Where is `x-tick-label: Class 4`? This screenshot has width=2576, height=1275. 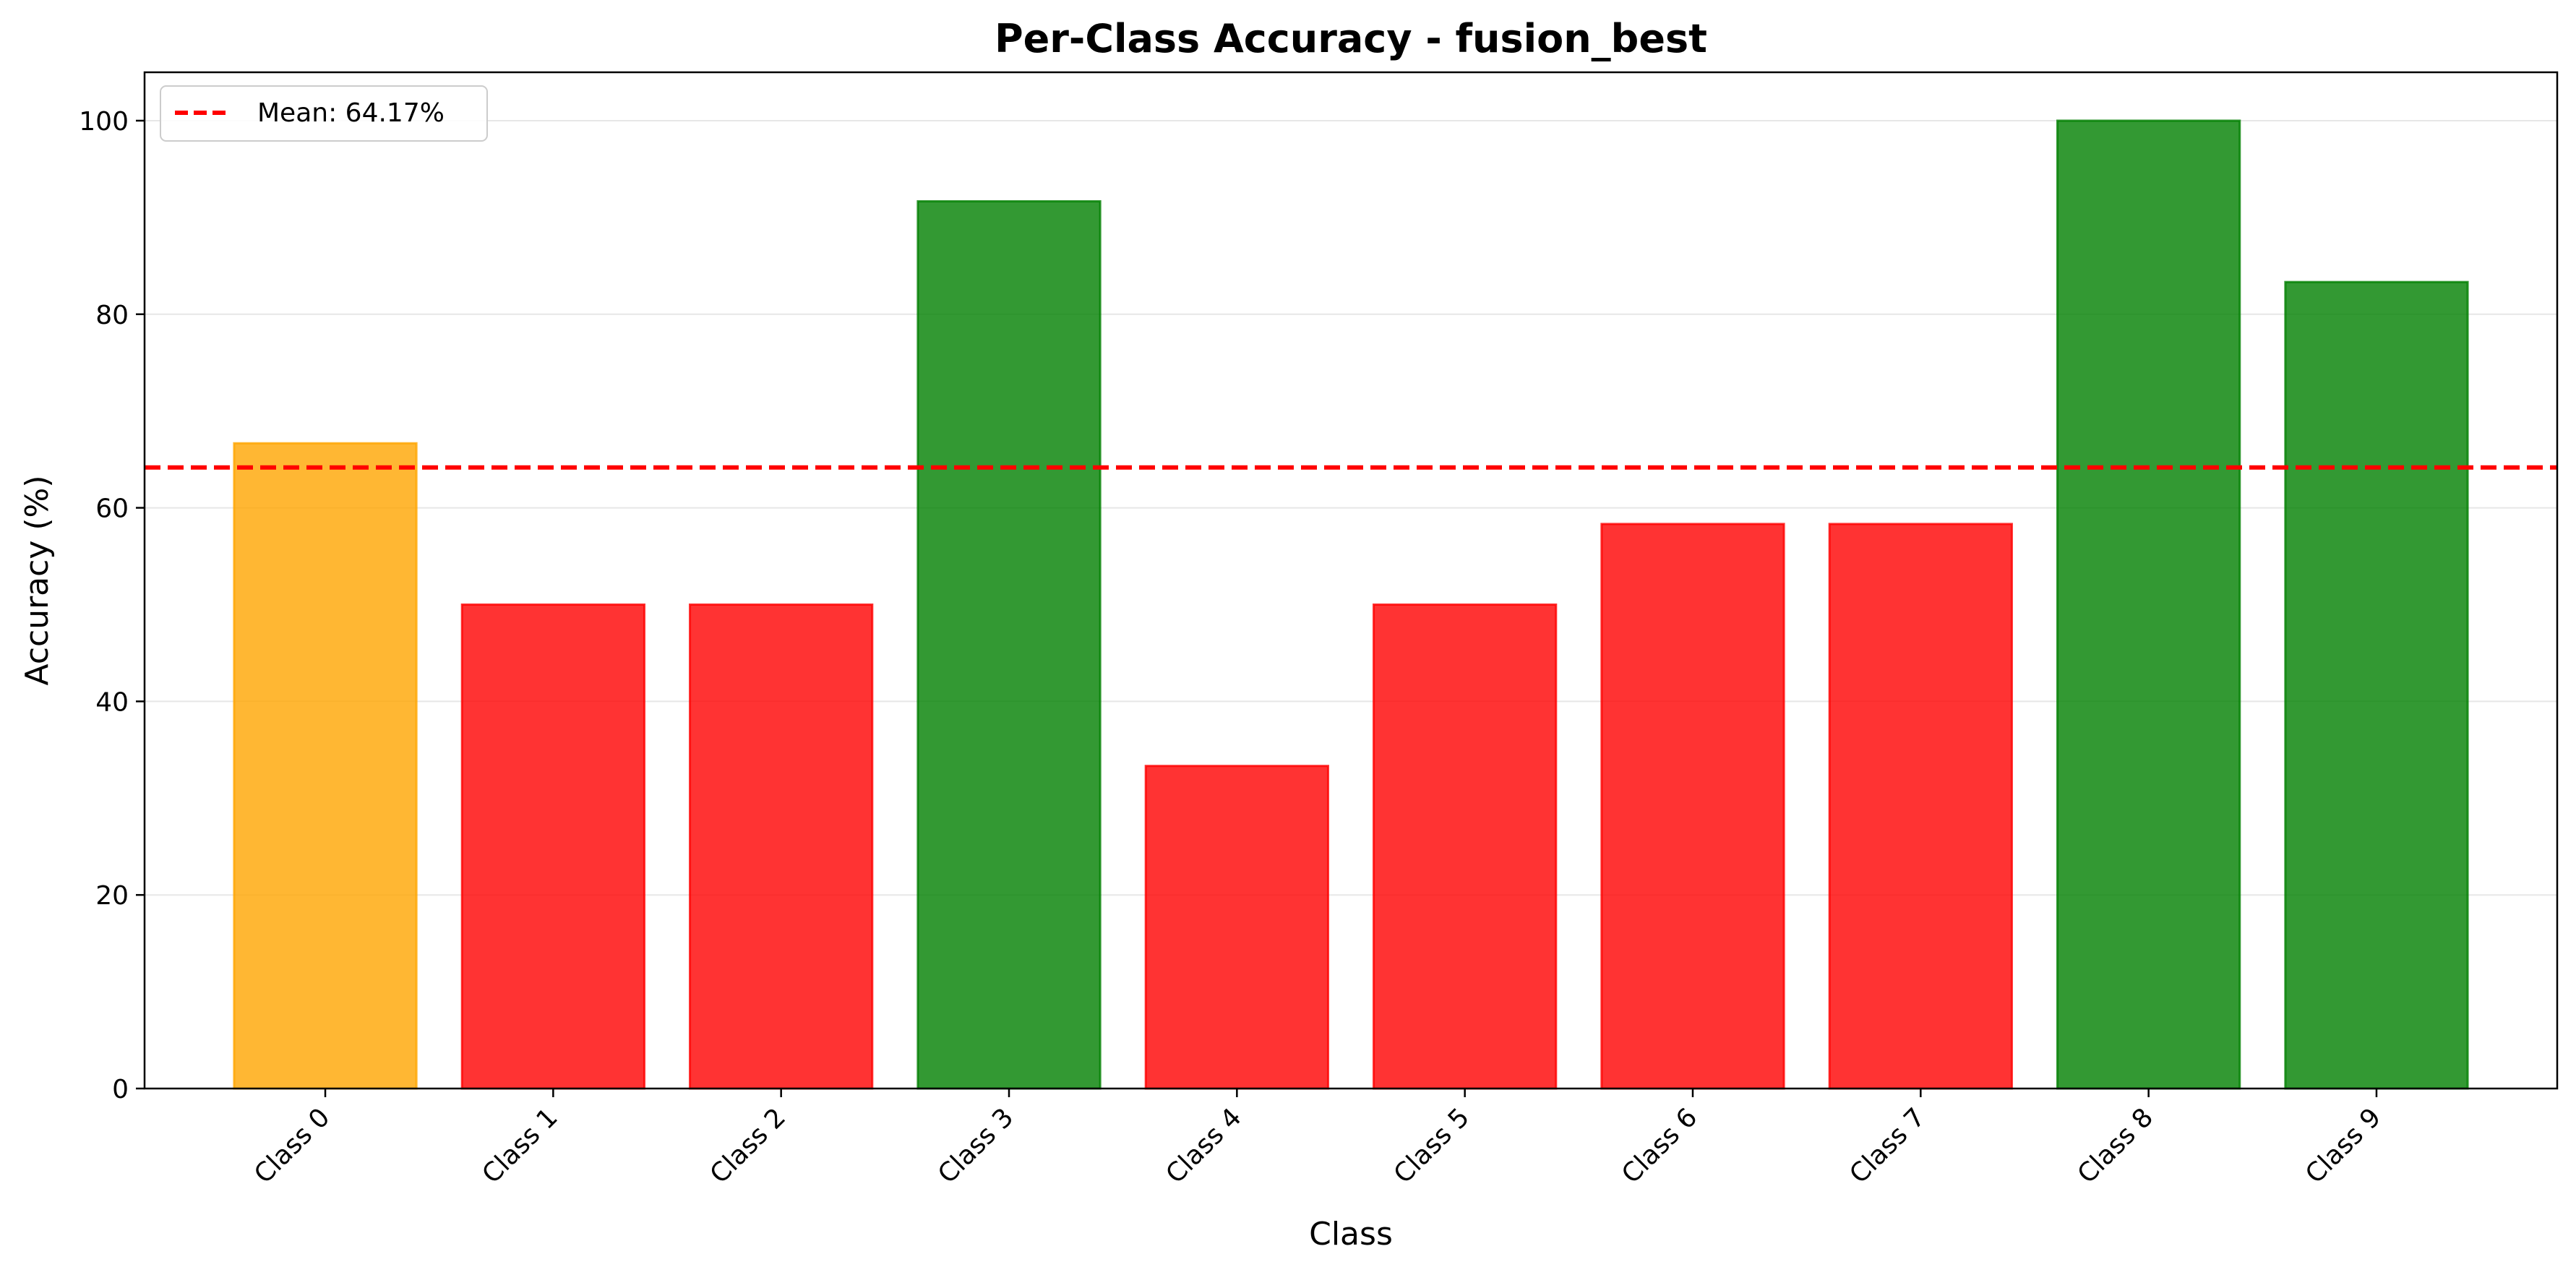 x-tick-label: Class 4 is located at coordinates (1204, 1145).